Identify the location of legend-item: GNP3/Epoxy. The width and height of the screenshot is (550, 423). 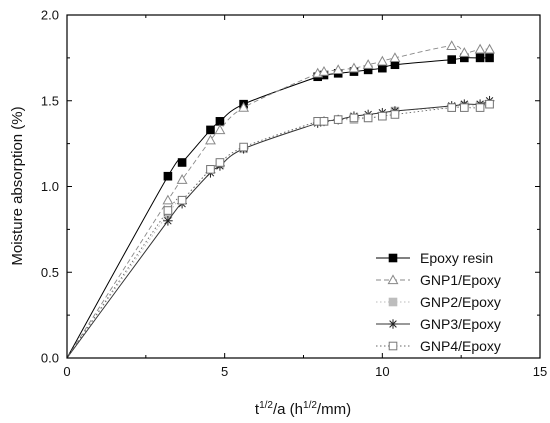
(438, 324).